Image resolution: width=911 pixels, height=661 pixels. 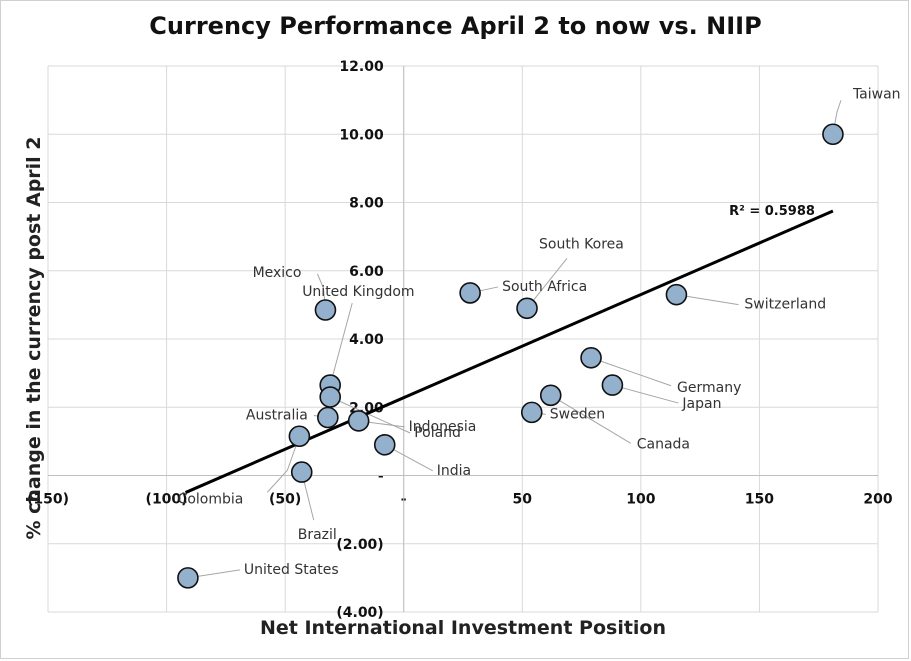 I want to click on point-label: Mexico, so click(x=277, y=273).